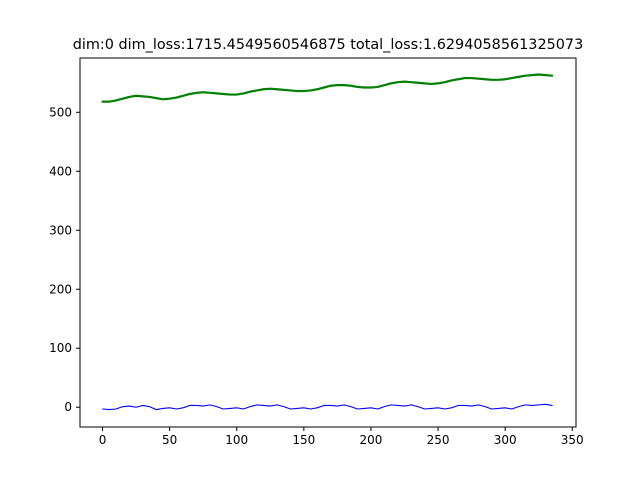 This screenshot has height=484, width=640. Describe the element at coordinates (60, 171) in the screenshot. I see `y-tick-label: 400` at that location.